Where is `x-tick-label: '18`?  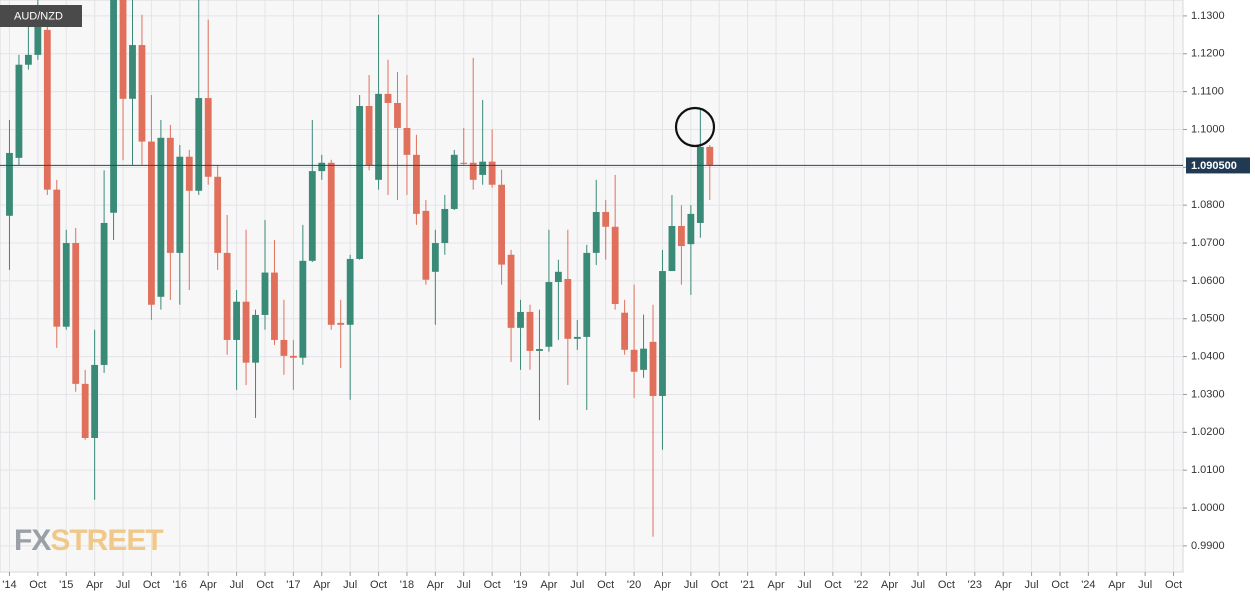 x-tick-label: '18 is located at coordinates (407, 585).